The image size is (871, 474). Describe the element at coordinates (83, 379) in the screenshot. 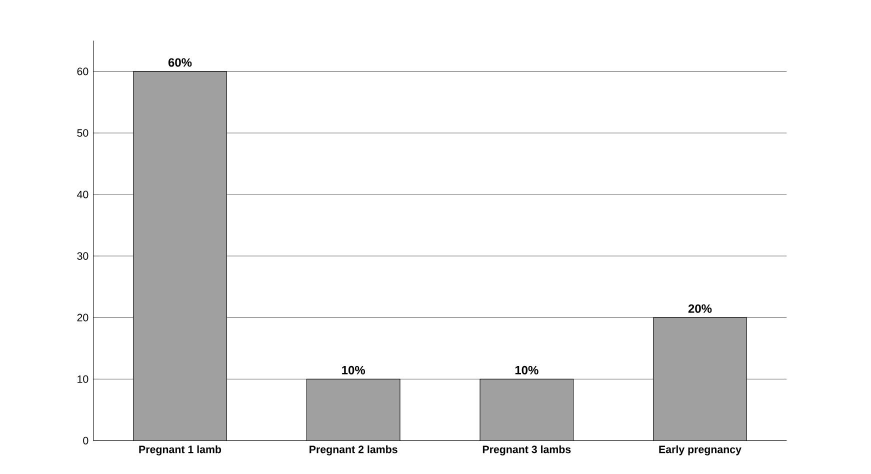

I see `y-tick-label: 10` at that location.